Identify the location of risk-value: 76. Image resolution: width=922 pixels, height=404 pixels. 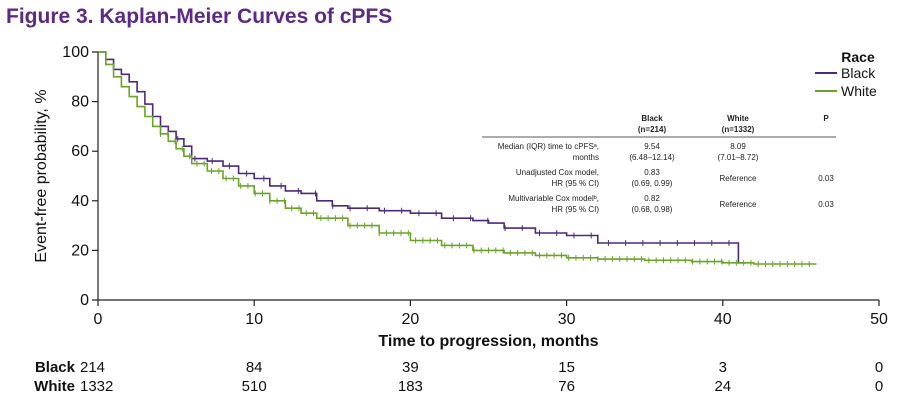
(566, 386).